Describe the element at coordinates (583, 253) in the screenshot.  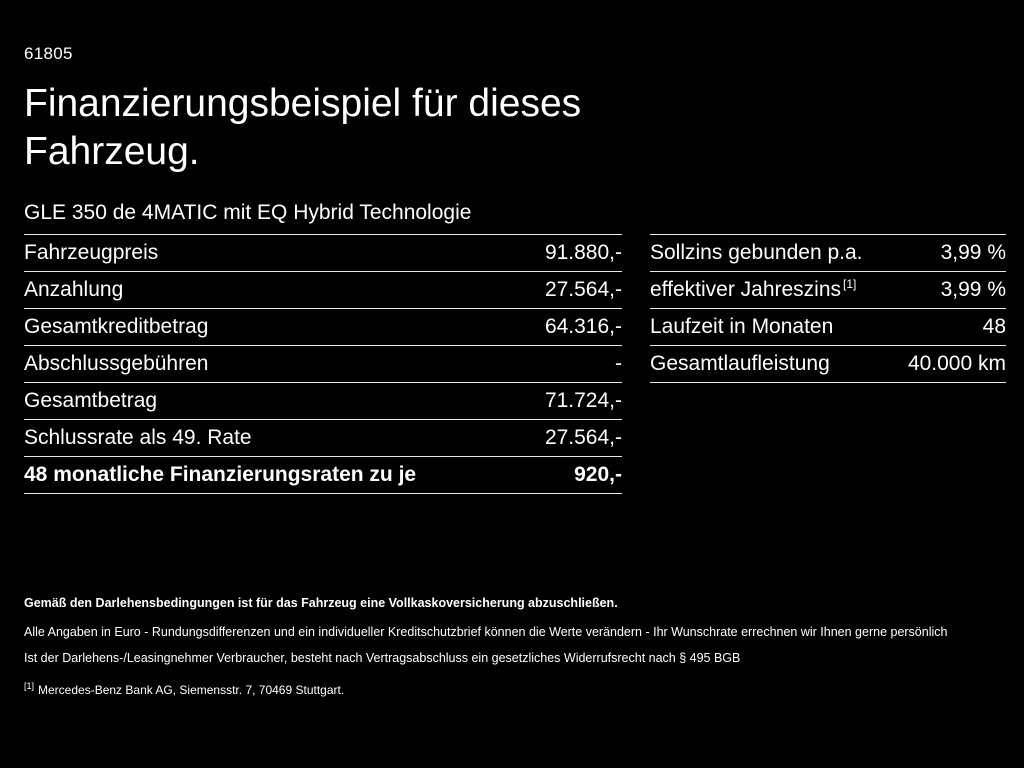
I see `row-value: 91.880,-` at that location.